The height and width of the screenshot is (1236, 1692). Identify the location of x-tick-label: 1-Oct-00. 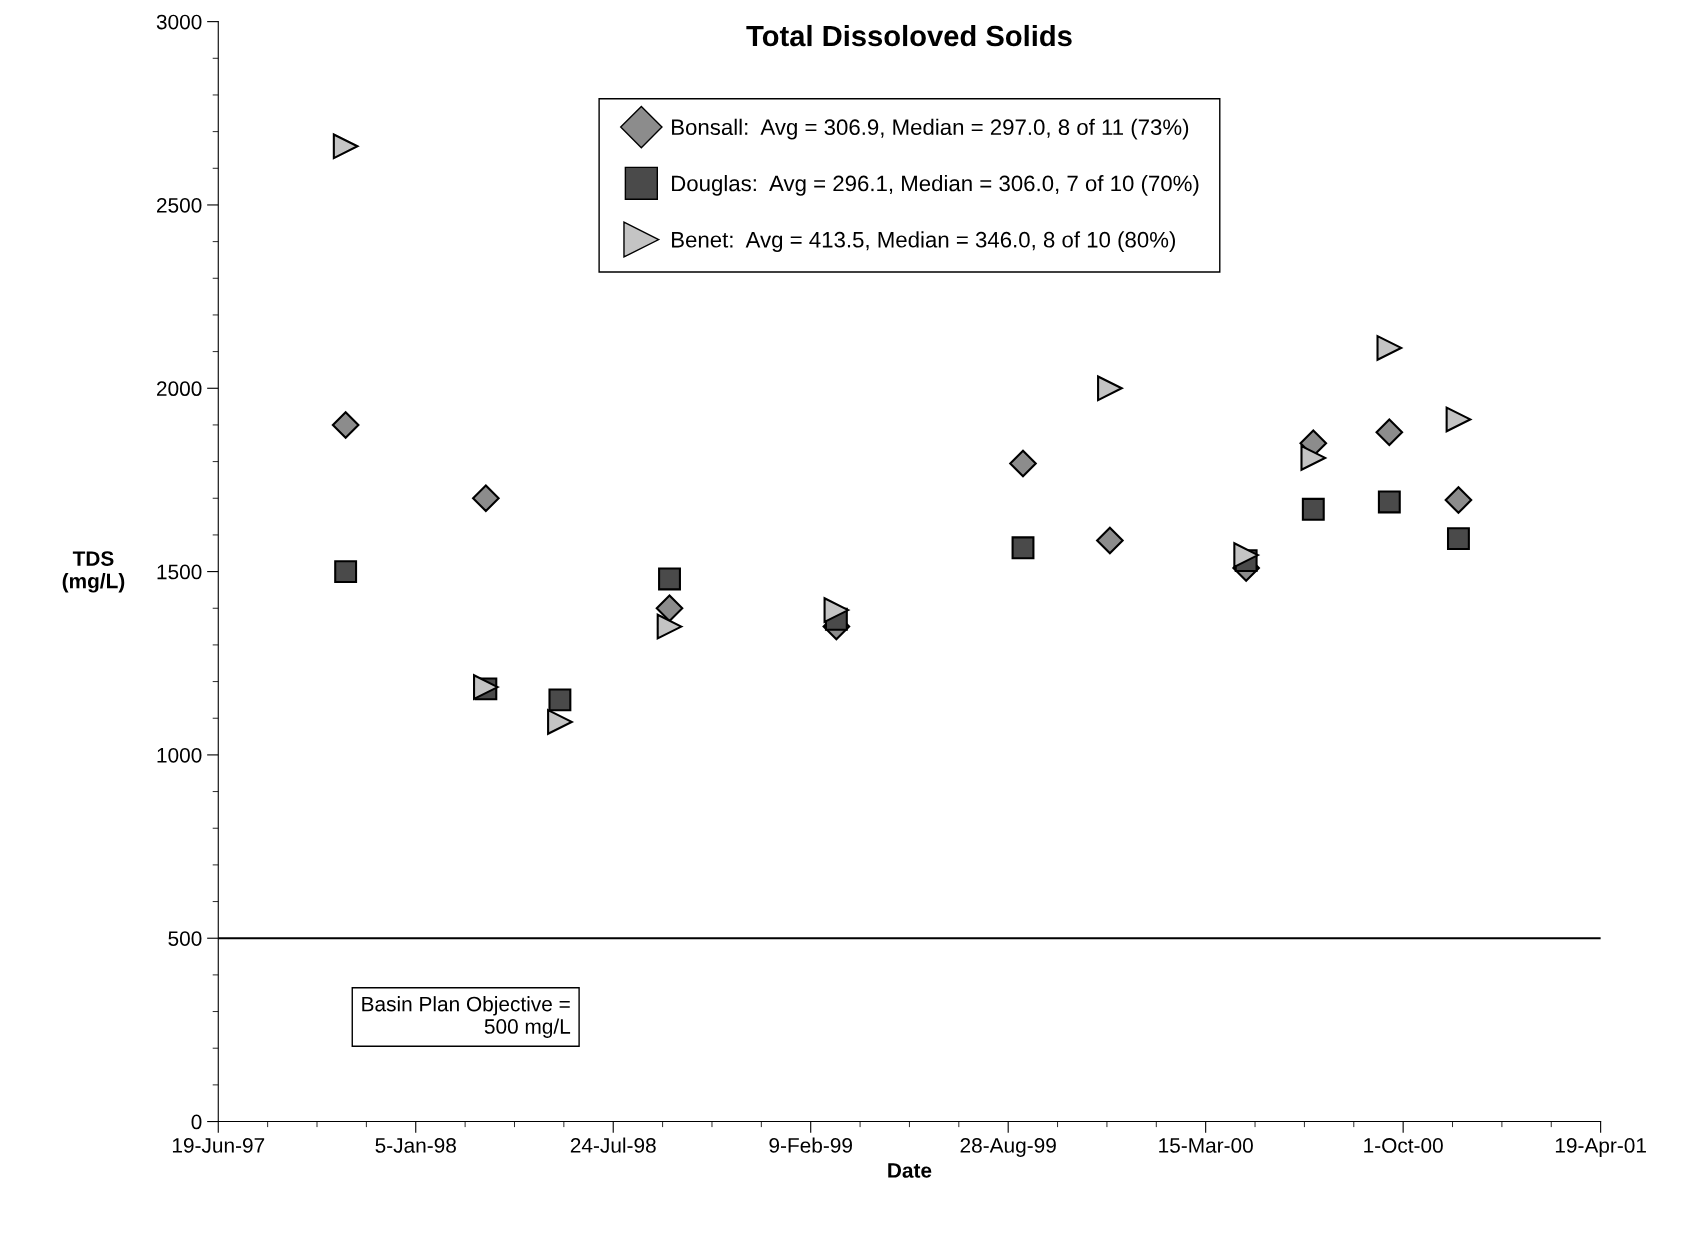
(1403, 1145).